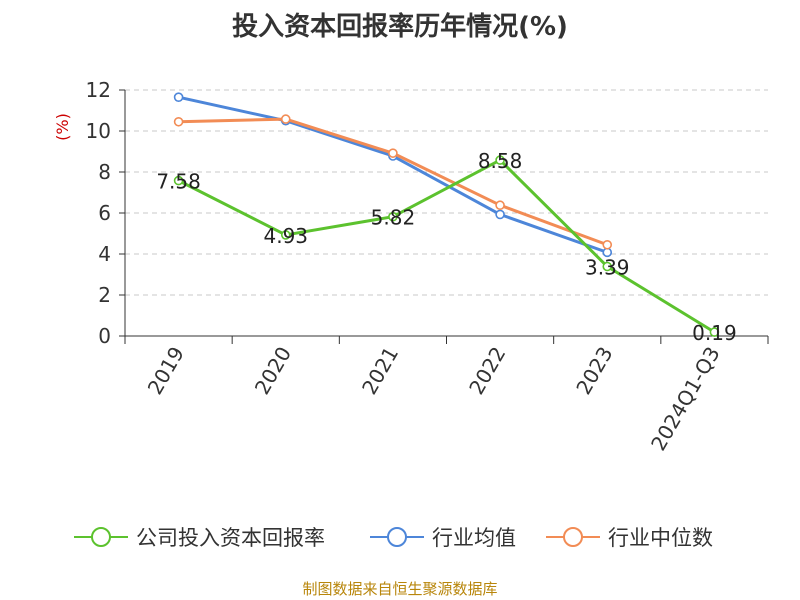  I want to click on data-label: 7.58, so click(178, 182).